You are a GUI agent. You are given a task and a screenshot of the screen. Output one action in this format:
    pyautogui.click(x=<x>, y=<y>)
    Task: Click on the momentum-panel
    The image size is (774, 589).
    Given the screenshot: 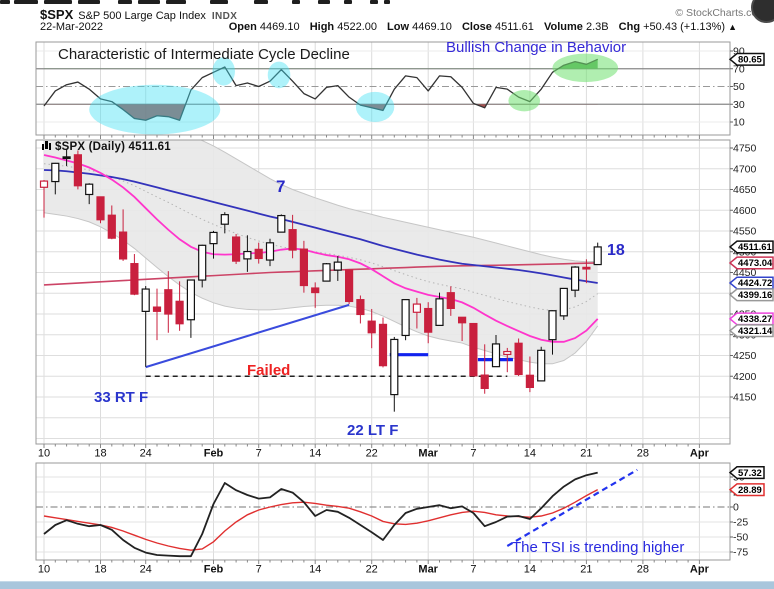 What is the action you would take?
    pyautogui.click(x=320, y=89)
    